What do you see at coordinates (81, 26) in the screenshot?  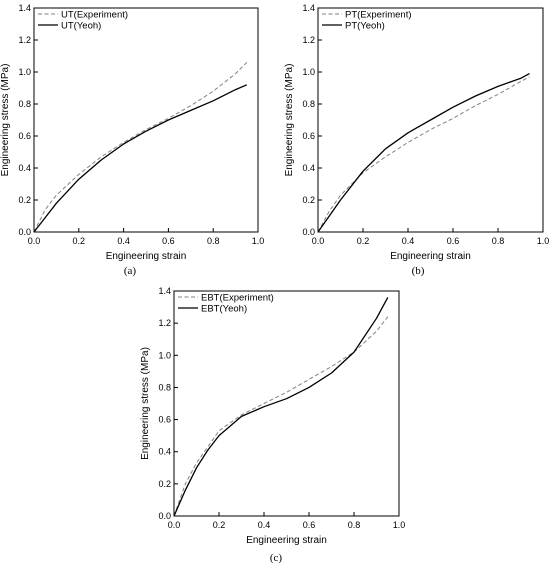 I see `legend-entry: UT(Yeoh)` at bounding box center [81, 26].